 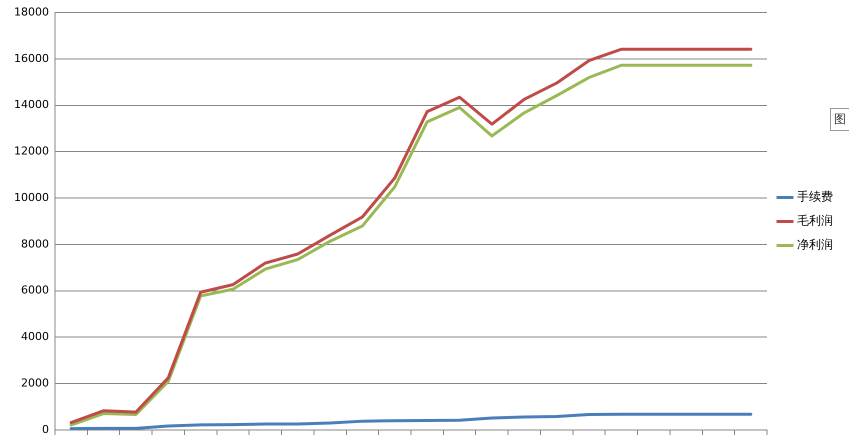 I want to click on y-tick-label: 14000, so click(x=31, y=105).